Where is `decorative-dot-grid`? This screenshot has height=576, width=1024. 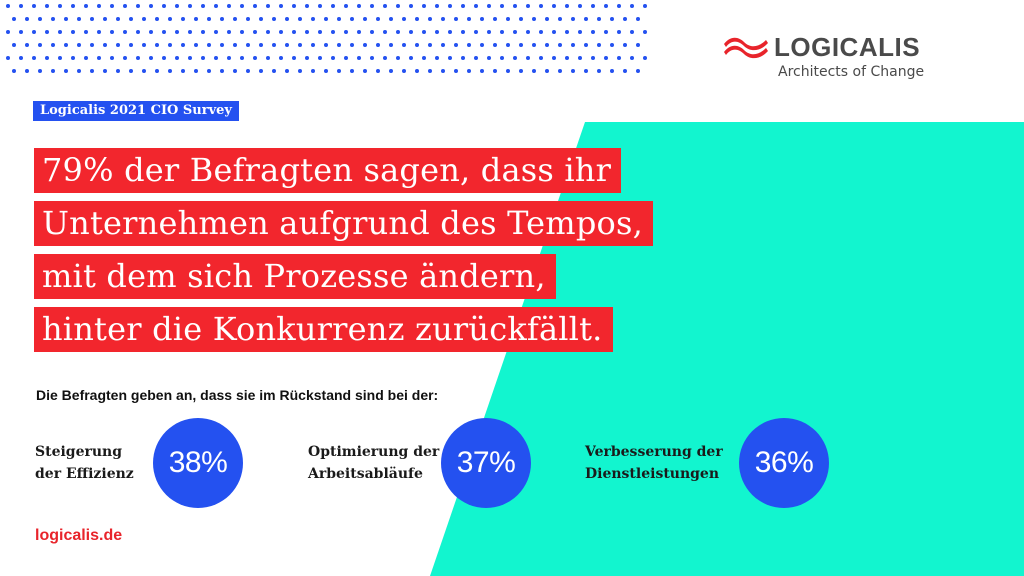
decorative-dot-grid is located at coordinates (326, 38).